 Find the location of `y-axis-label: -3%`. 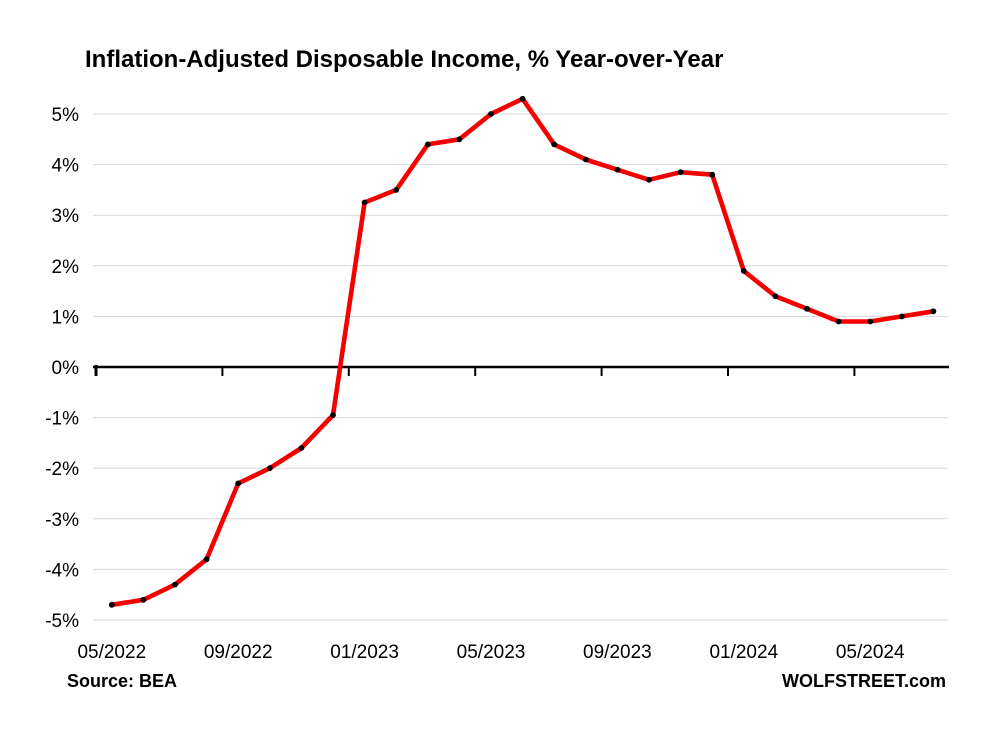

y-axis-label: -3% is located at coordinates (62, 520).